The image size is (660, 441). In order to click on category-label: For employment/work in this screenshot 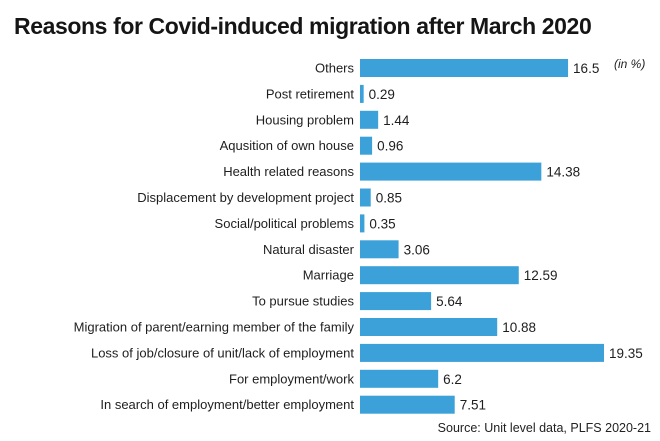, I will do `click(291, 378)`.